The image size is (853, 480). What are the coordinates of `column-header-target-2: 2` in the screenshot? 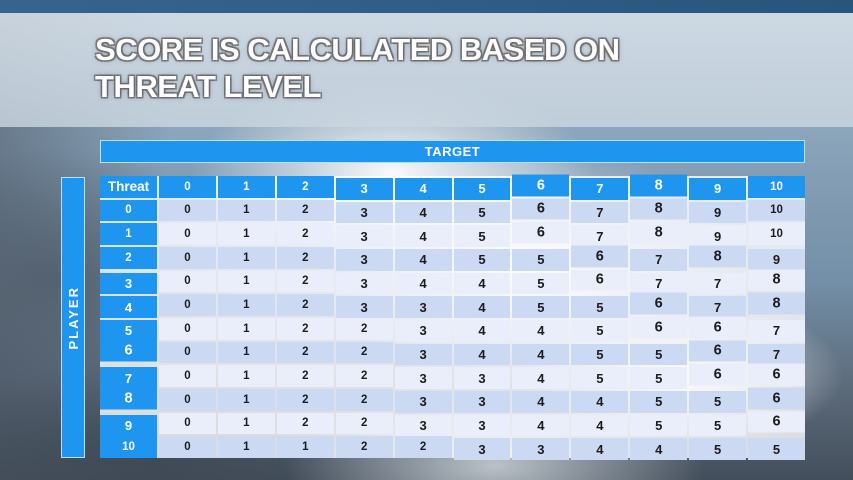 It's located at (305, 187).